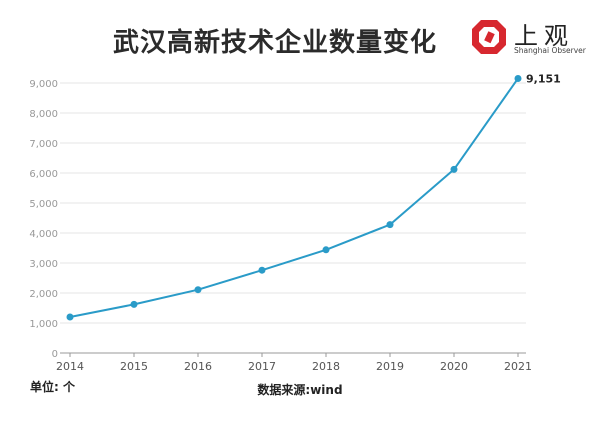  What do you see at coordinates (544, 36) in the screenshot?
I see `logo-name: 上观` at bounding box center [544, 36].